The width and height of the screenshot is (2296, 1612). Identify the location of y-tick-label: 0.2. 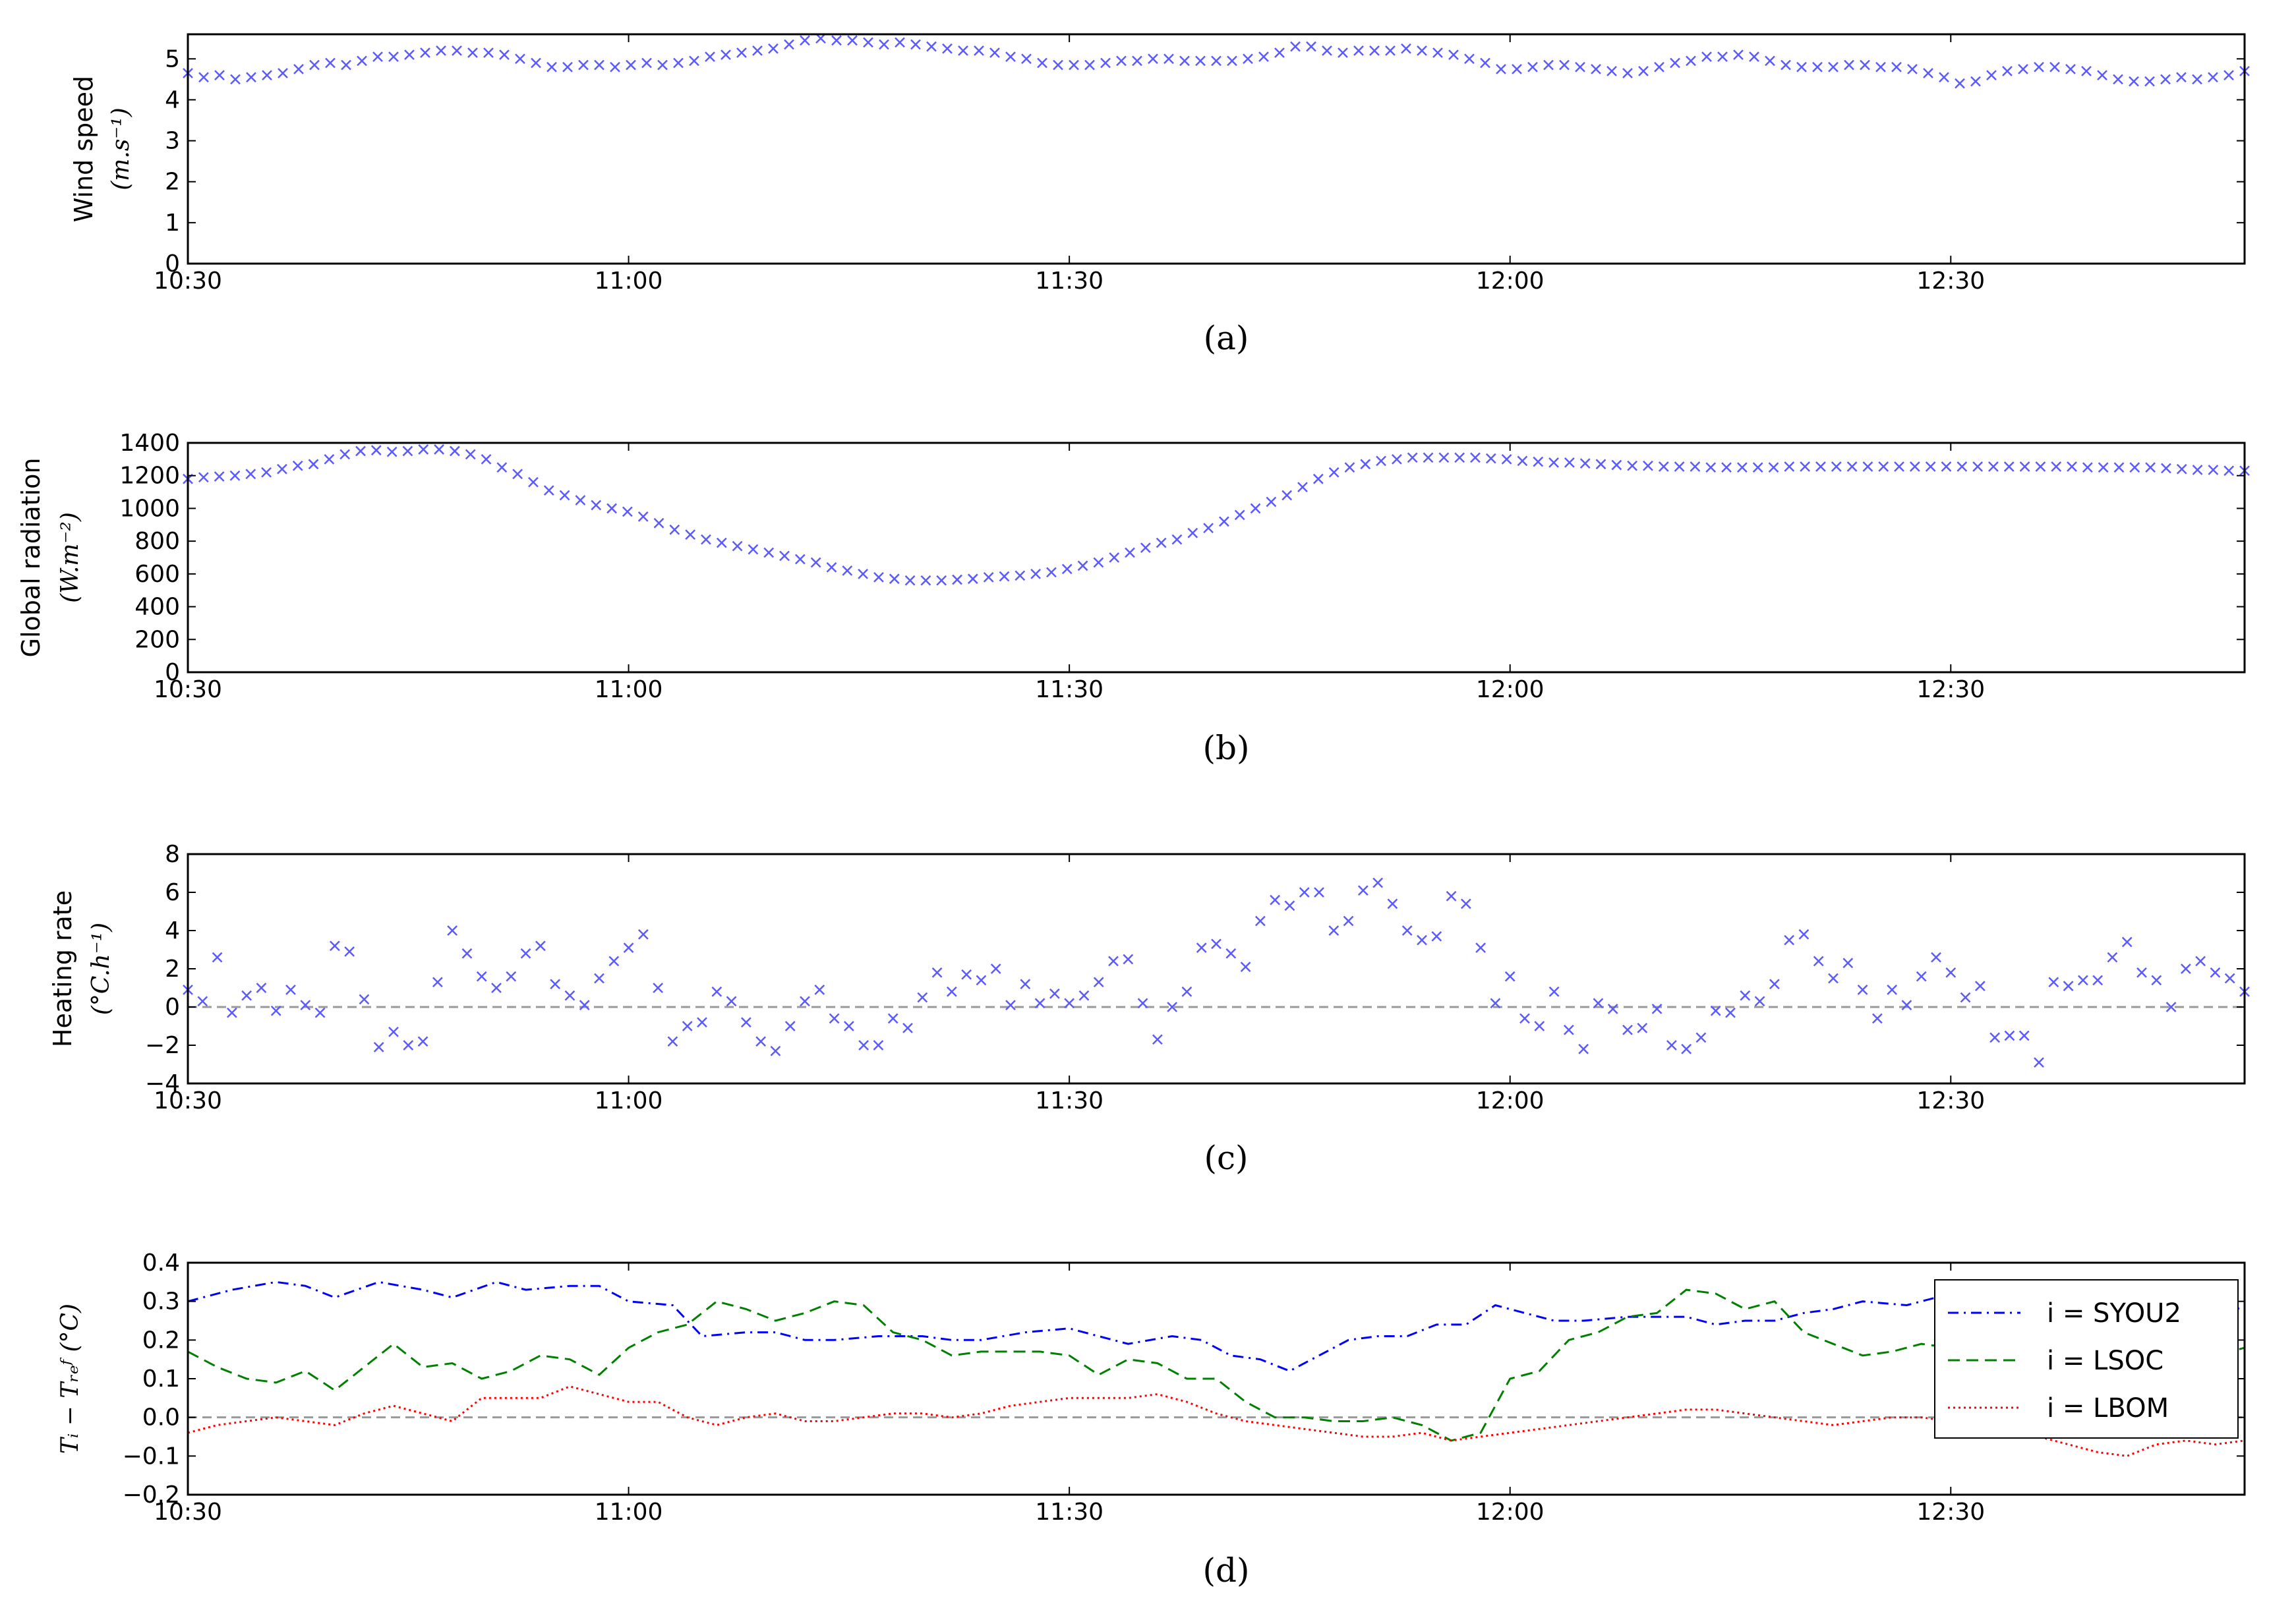
(161, 1340).